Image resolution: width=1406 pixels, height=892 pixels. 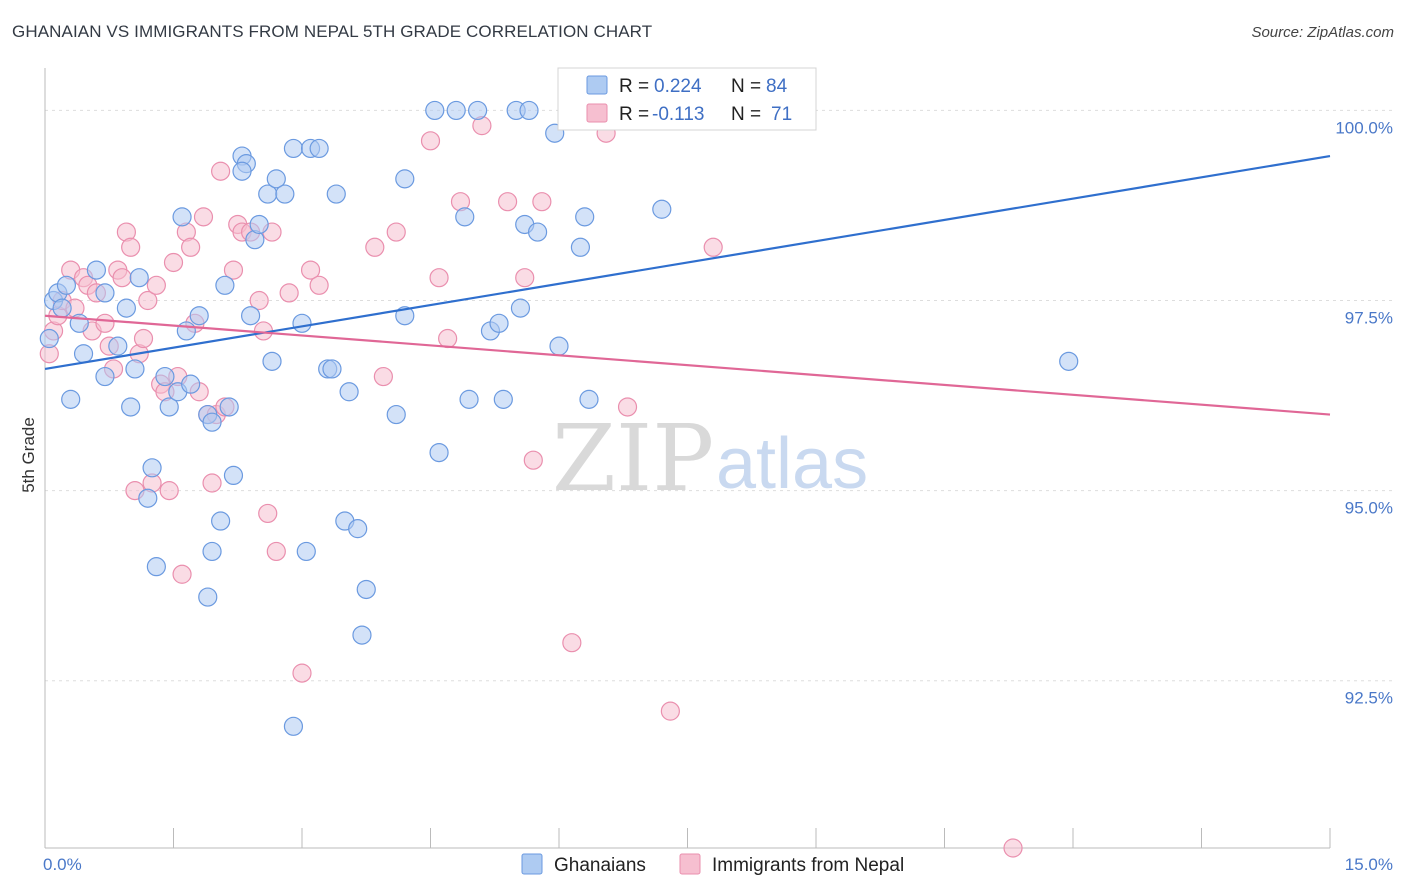 What do you see at coordinates (28, 455) in the screenshot?
I see `y-axis-title: 5th Grade` at bounding box center [28, 455].